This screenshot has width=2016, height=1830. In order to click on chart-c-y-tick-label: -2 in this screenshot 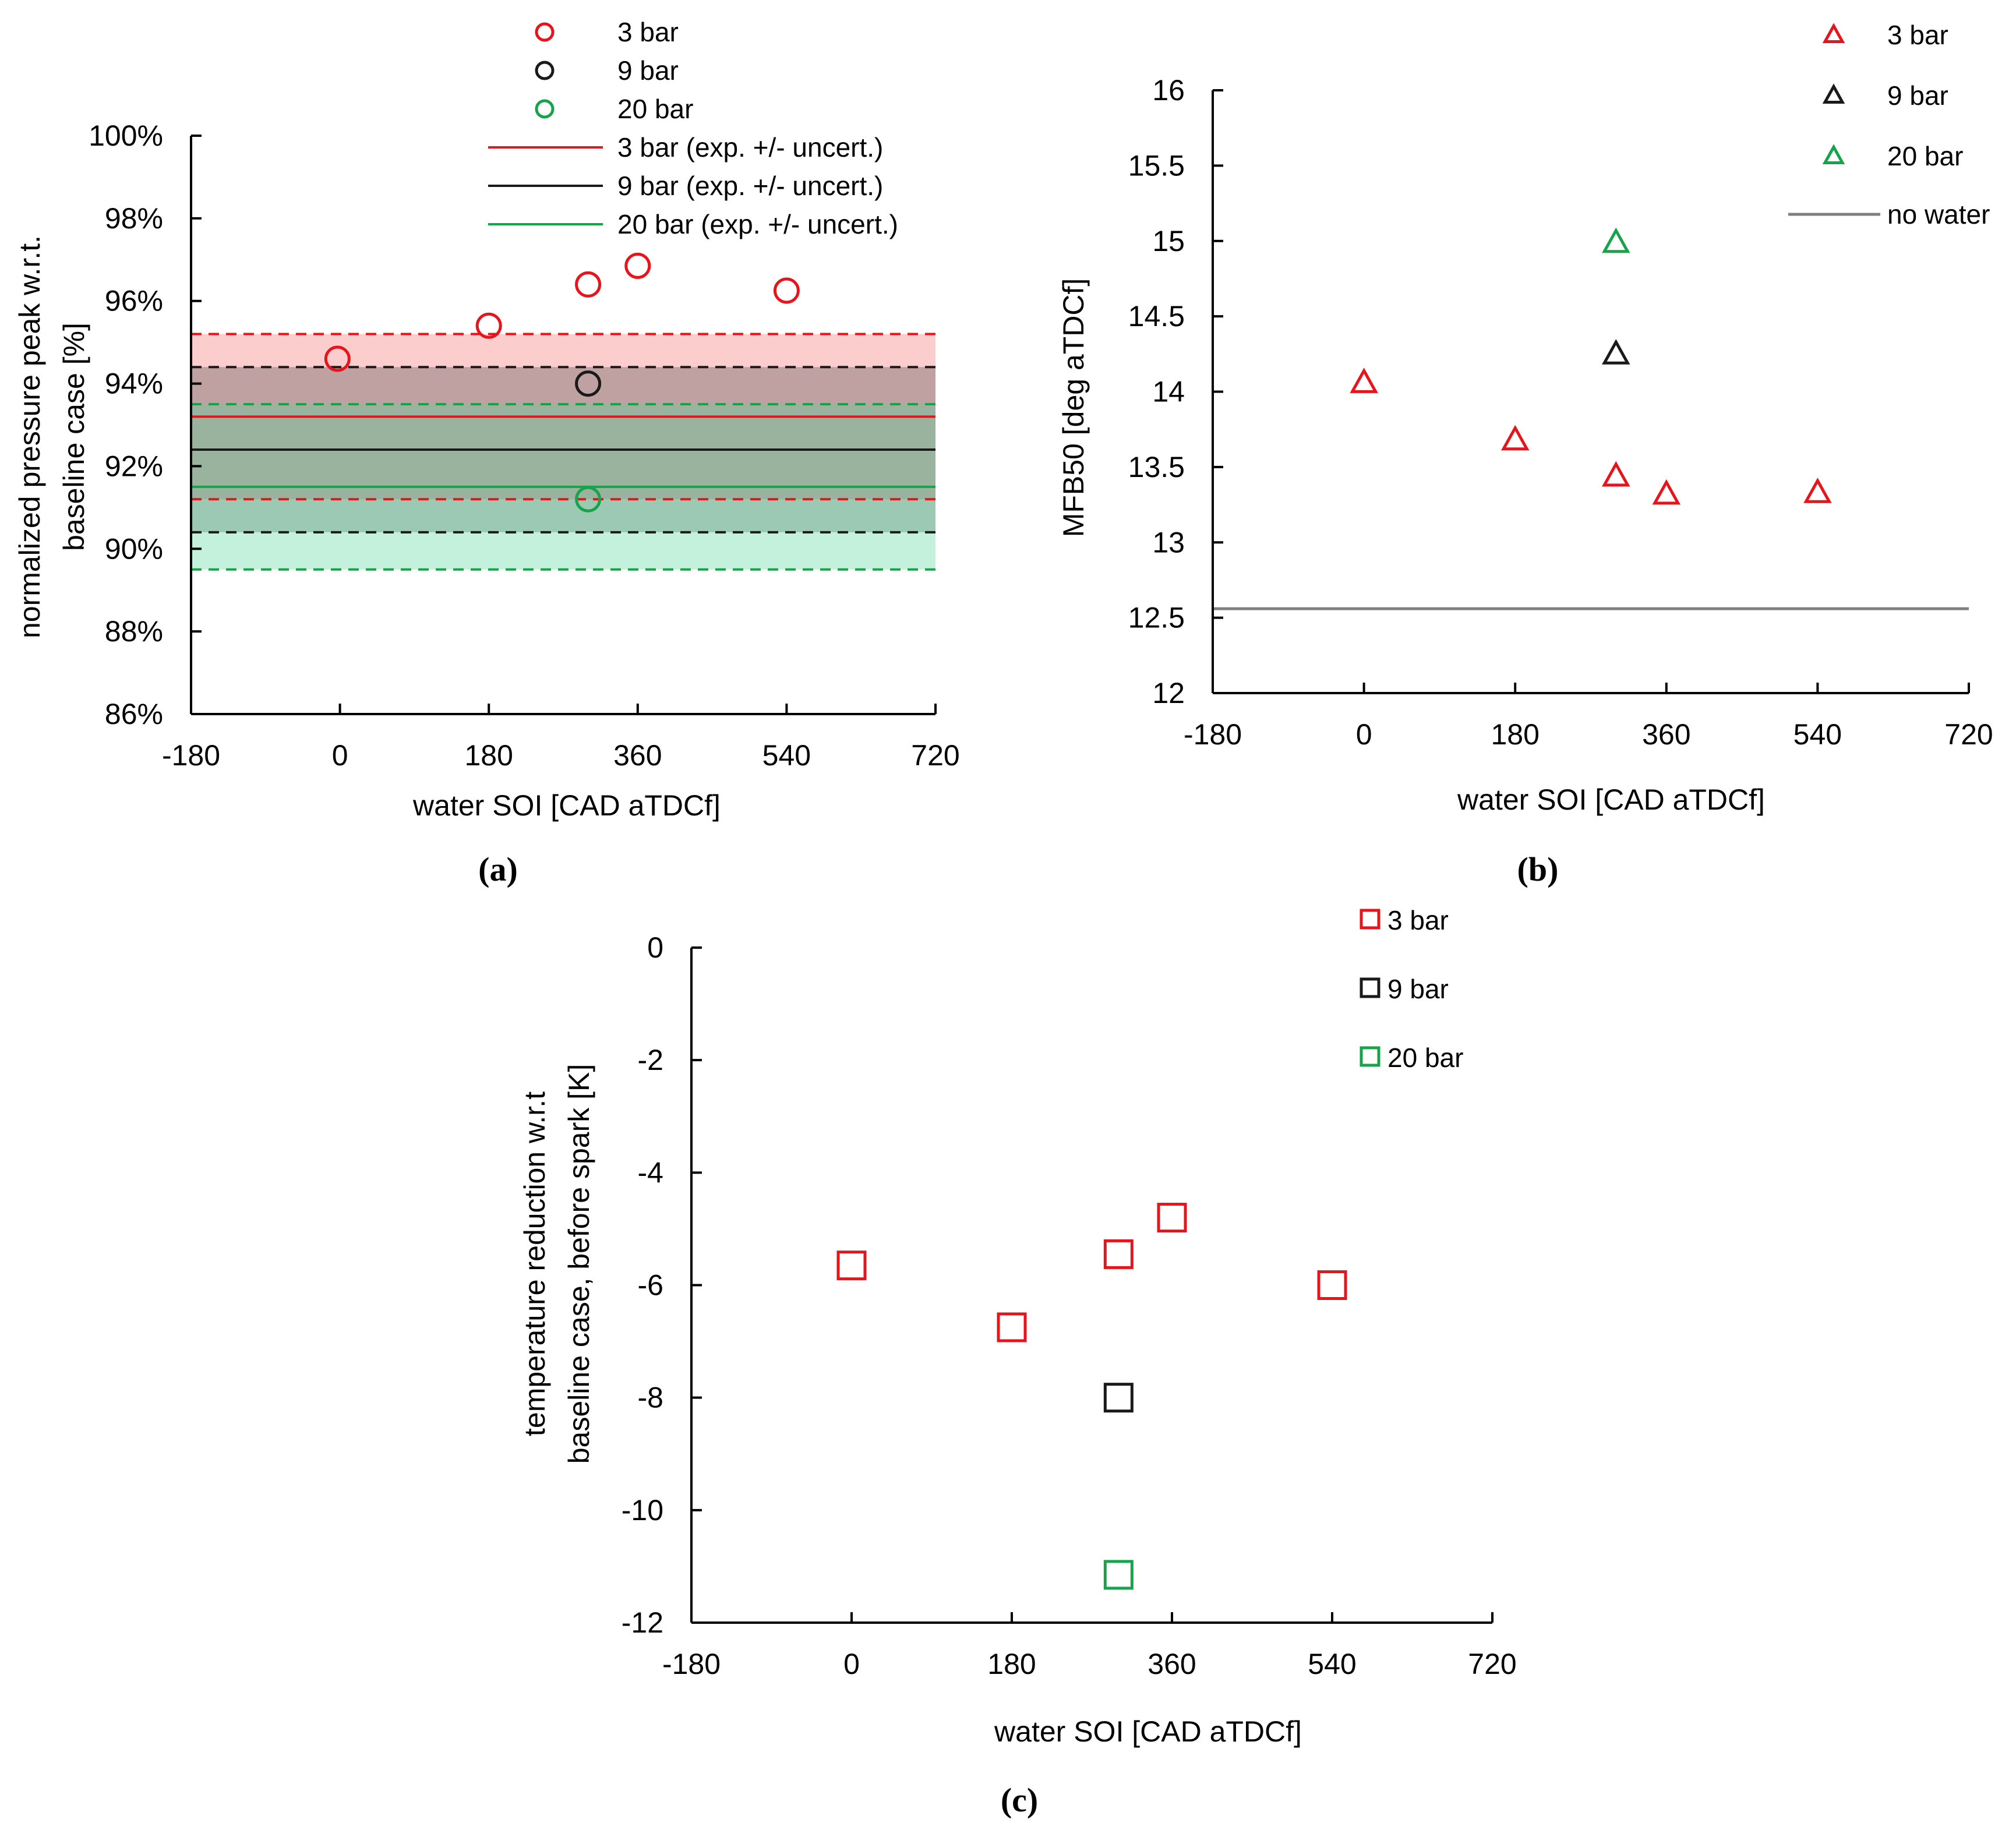, I will do `click(650, 1060)`.